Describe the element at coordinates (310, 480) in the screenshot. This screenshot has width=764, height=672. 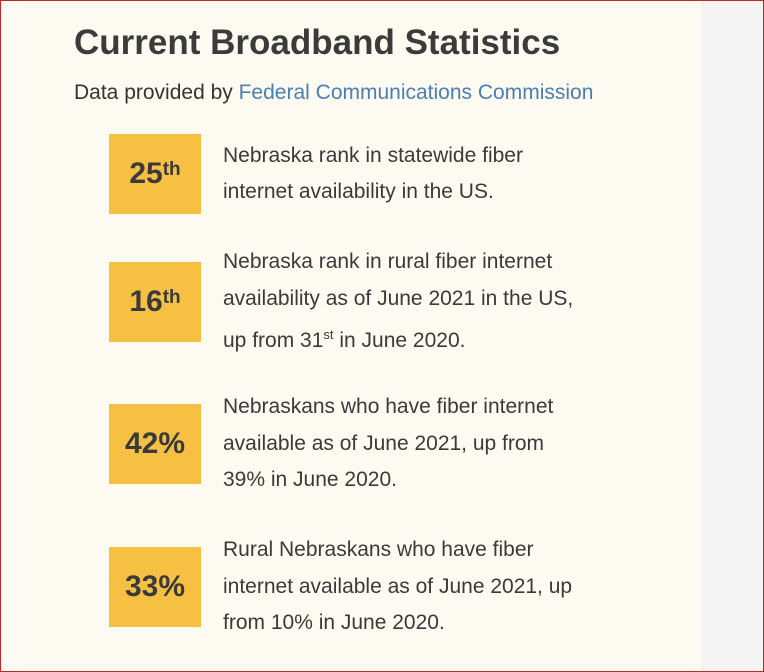
I see `text: 39% in June 2020.` at that location.